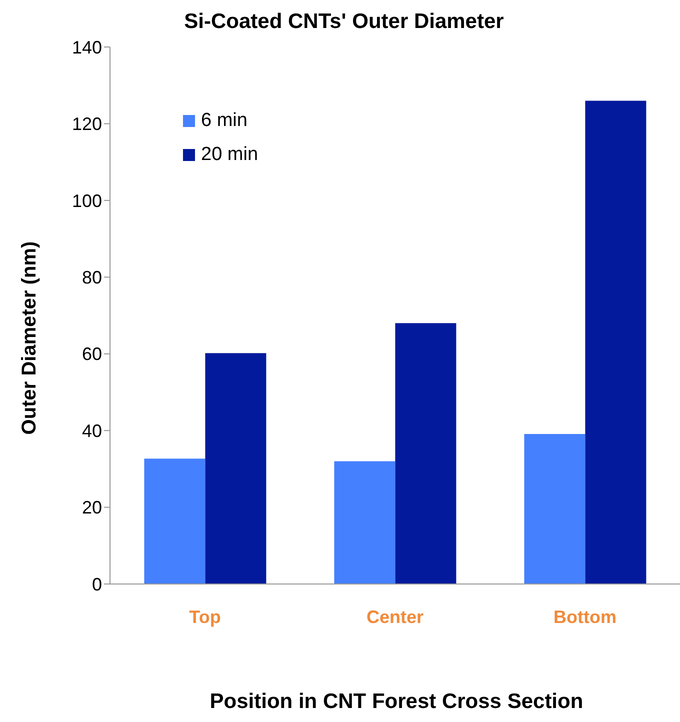 The height and width of the screenshot is (722, 680). What do you see at coordinates (229, 155) in the screenshot?
I see `legend-label: 20 min` at bounding box center [229, 155].